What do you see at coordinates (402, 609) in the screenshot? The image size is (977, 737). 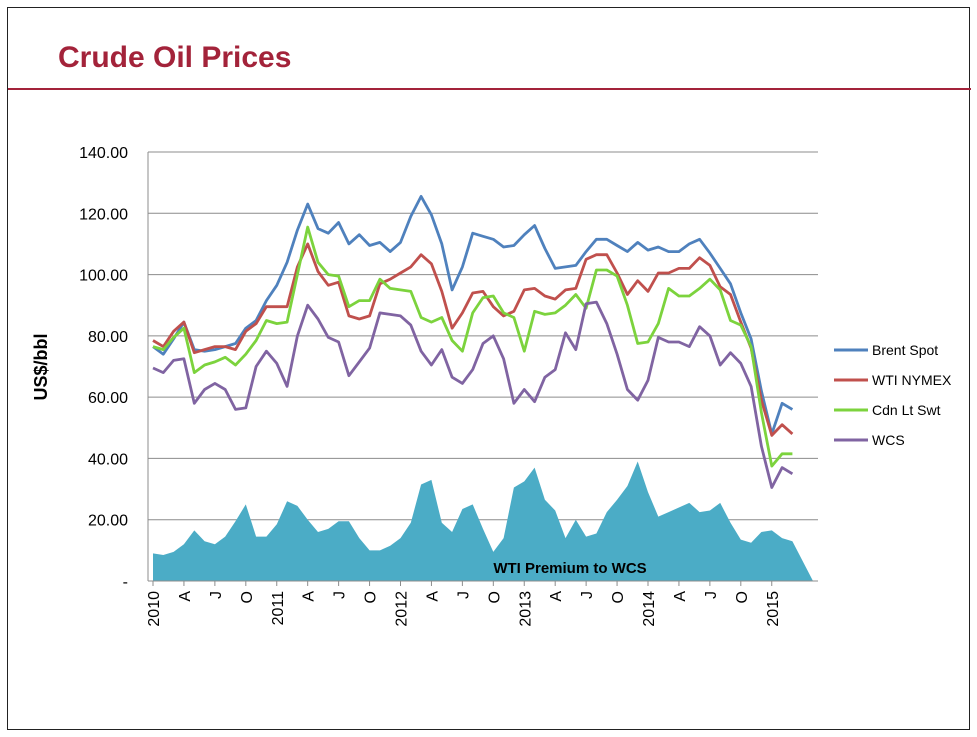 I see `x-tick-label: 2012` at bounding box center [402, 609].